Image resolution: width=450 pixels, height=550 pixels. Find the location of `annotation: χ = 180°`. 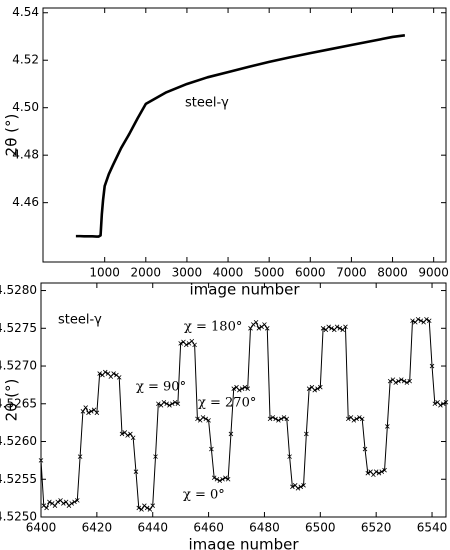

annotation: χ = 180° is located at coordinates (213, 327).